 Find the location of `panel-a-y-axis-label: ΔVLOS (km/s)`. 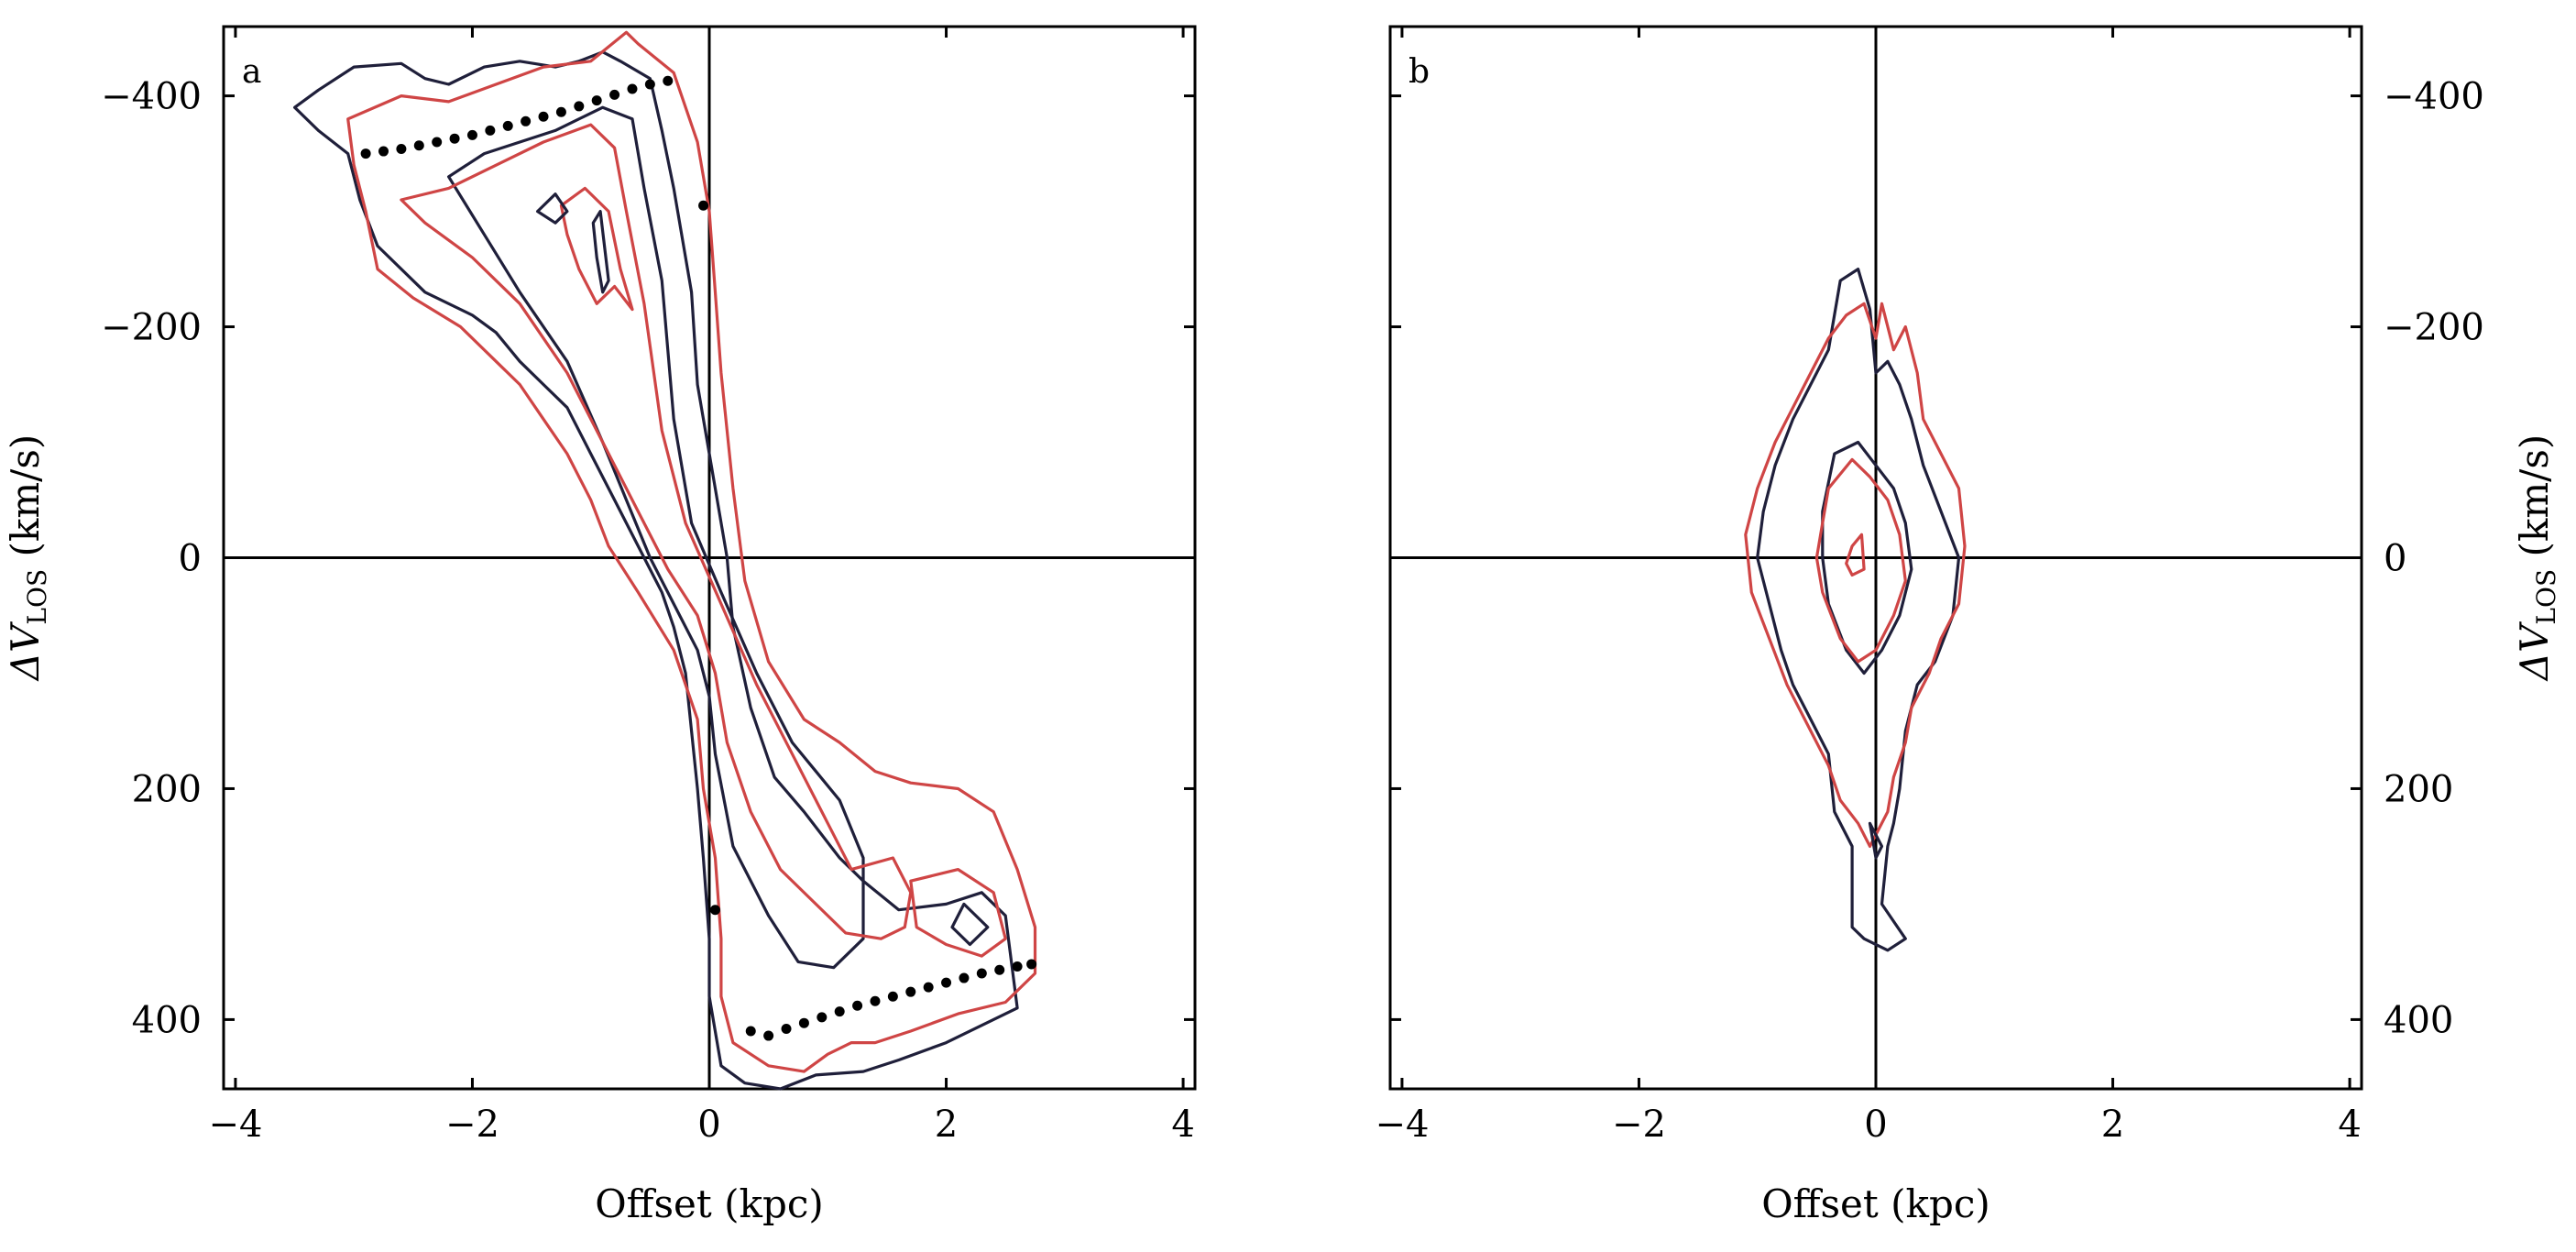

panel-a-y-axis-label: ΔVLOS (km/s) is located at coordinates (27, 558).